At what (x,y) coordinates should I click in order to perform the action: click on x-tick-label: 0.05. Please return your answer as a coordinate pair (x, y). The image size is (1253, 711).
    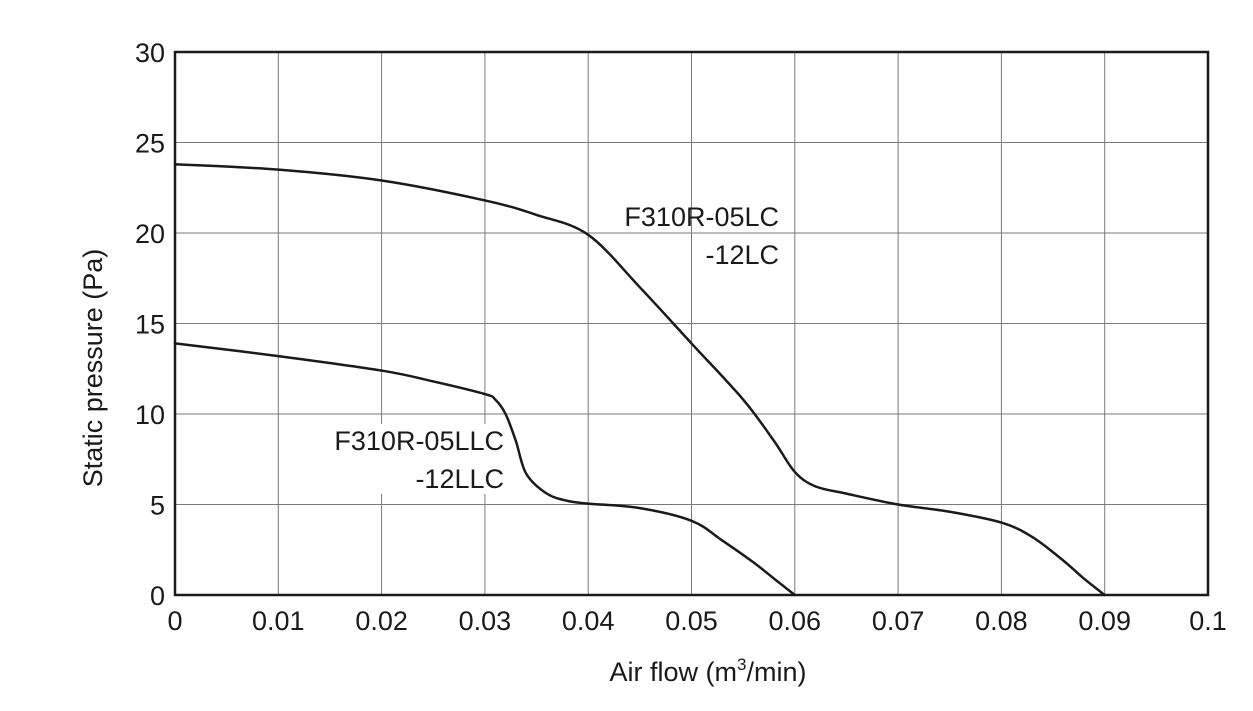
    Looking at the image, I should click on (691, 621).